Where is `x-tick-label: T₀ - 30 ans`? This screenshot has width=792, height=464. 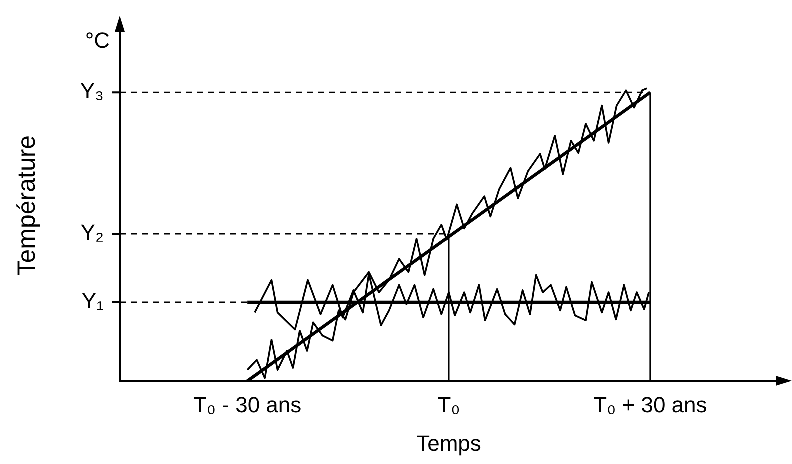 x-tick-label: T₀ - 30 ans is located at coordinates (247, 405).